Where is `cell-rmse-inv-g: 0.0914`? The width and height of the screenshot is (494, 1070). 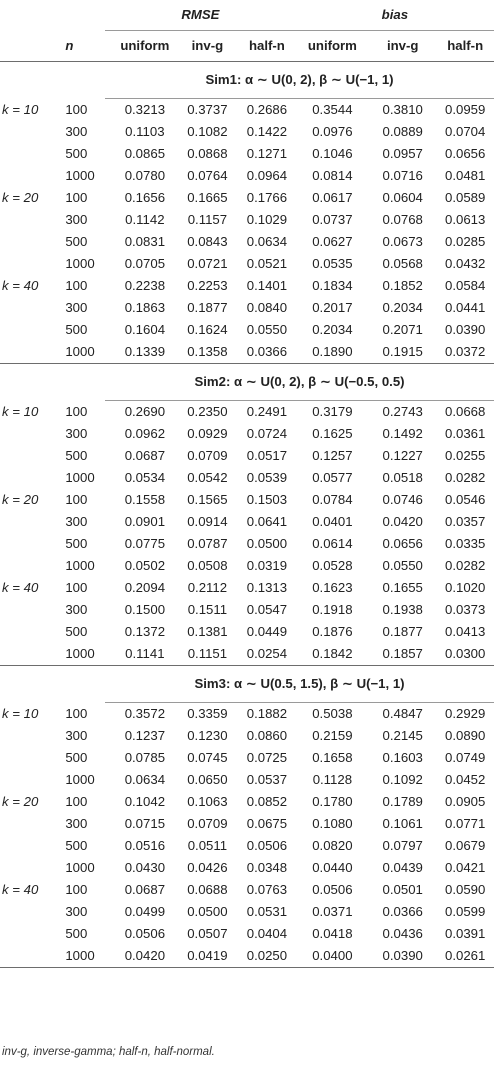 cell-rmse-inv-g: 0.0914 is located at coordinates (207, 521).